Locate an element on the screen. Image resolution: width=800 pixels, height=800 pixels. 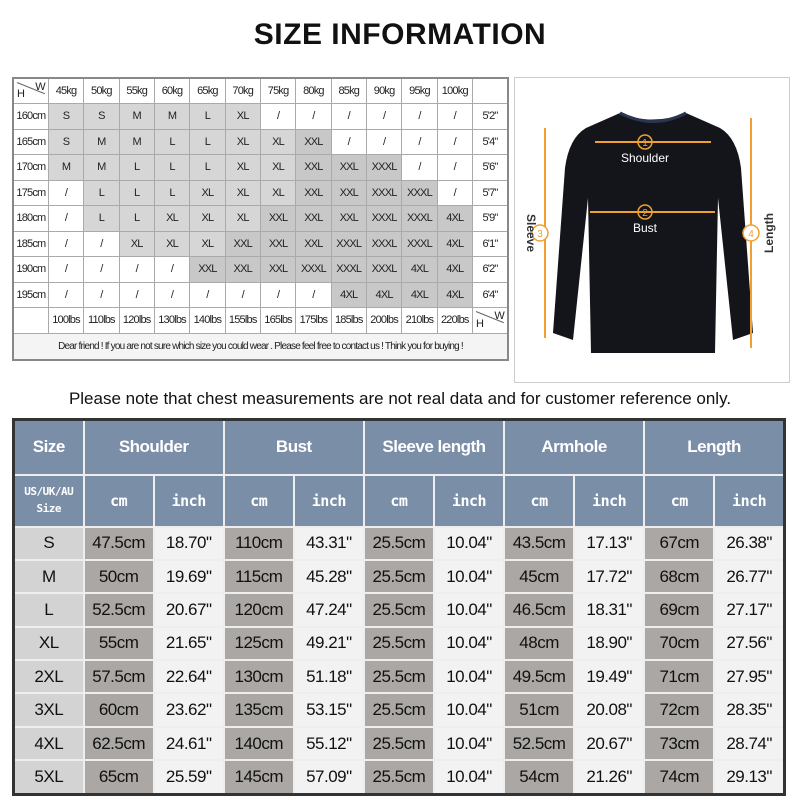
weight-kg-header: 45kg is located at coordinates (66, 90).